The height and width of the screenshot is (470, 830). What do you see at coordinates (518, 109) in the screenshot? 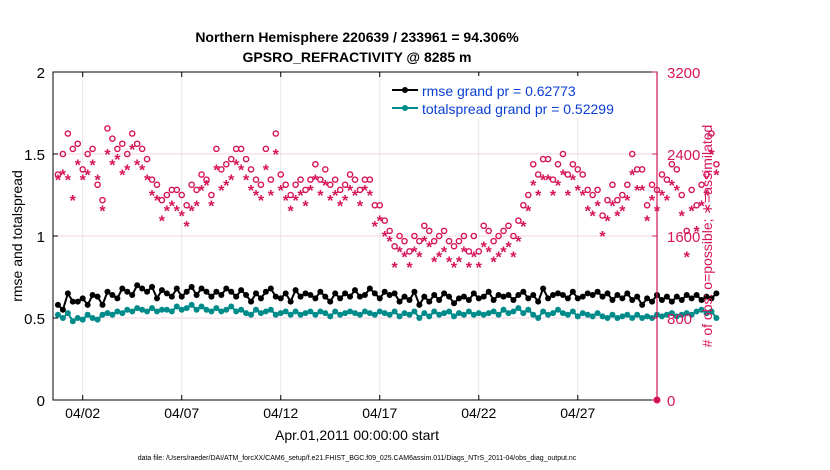
I see `legend-label-totalspread: totalspread grand pr = 0.52299` at bounding box center [518, 109].